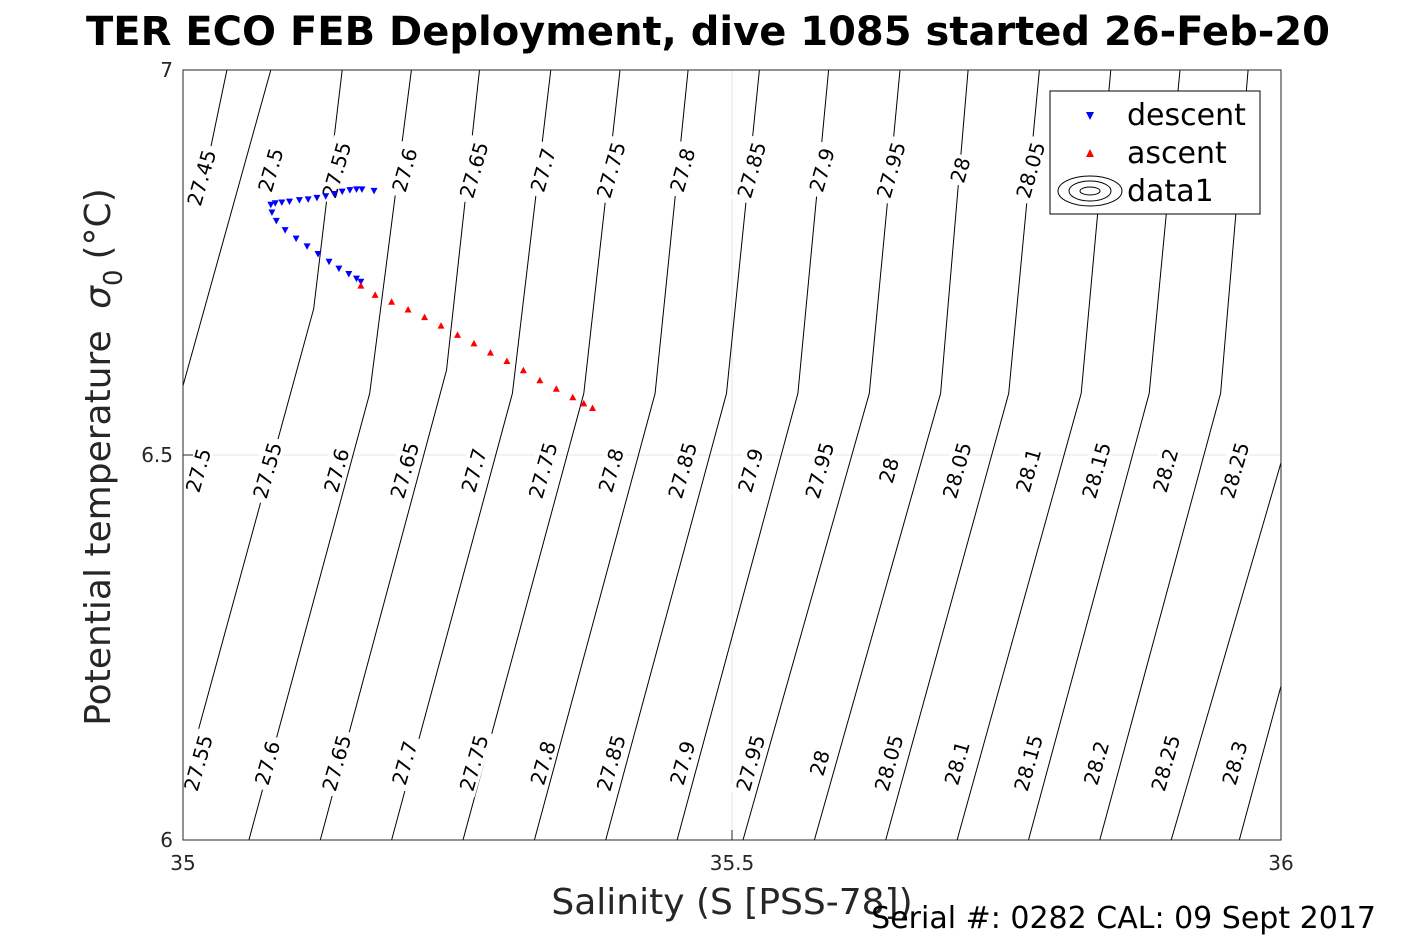 The image size is (1417, 945). I want to click on y-axis-label-unit: (°C), so click(98, 223).